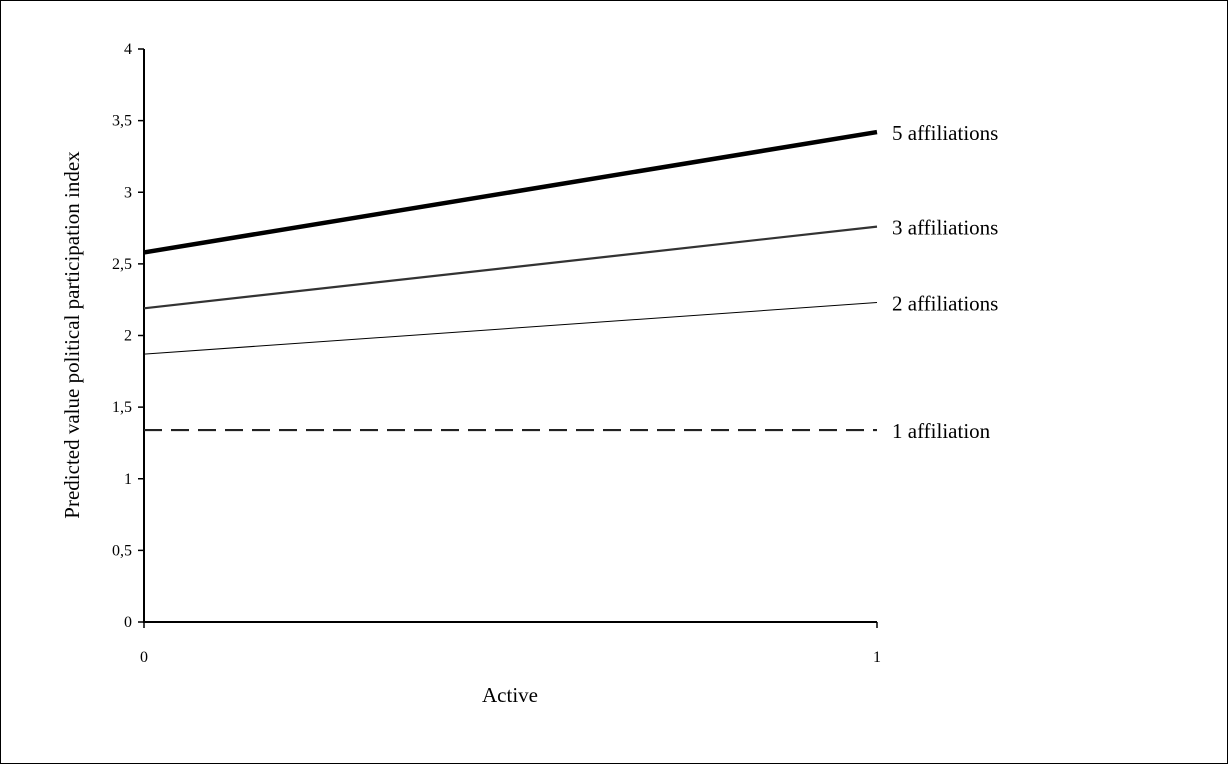 The image size is (1228, 765). I want to click on x-tick-label: 0, so click(144, 657).